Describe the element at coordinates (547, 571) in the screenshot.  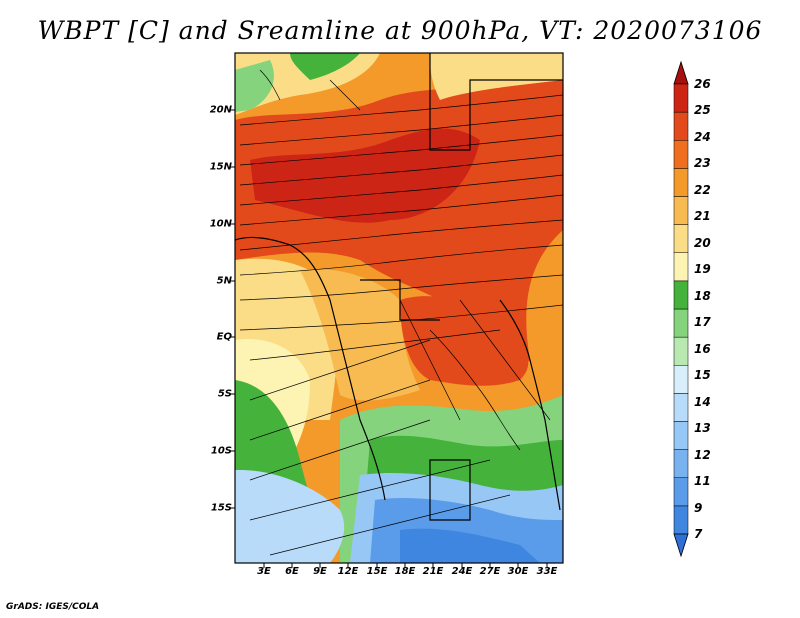
I see `lon-label: 33E` at that location.